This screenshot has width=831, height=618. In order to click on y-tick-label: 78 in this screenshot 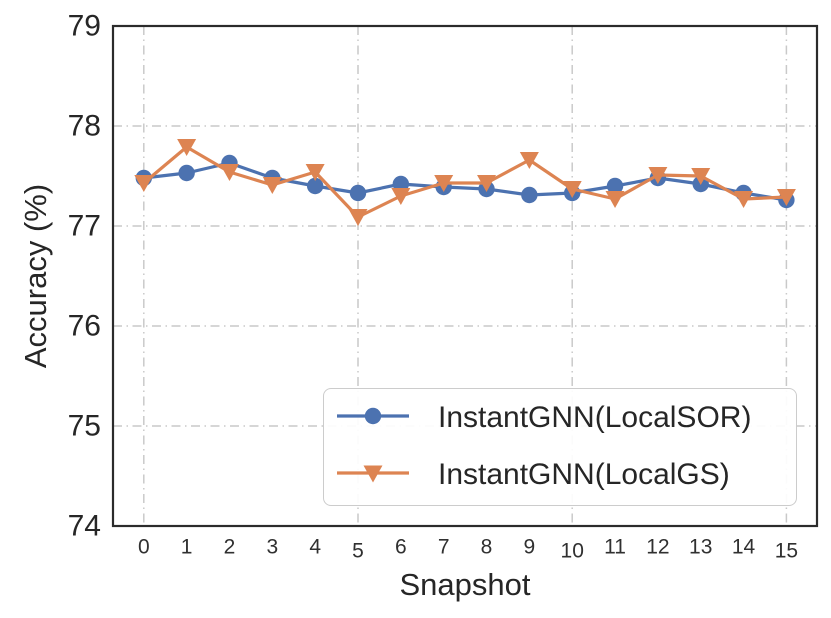, I will do `click(84, 126)`.